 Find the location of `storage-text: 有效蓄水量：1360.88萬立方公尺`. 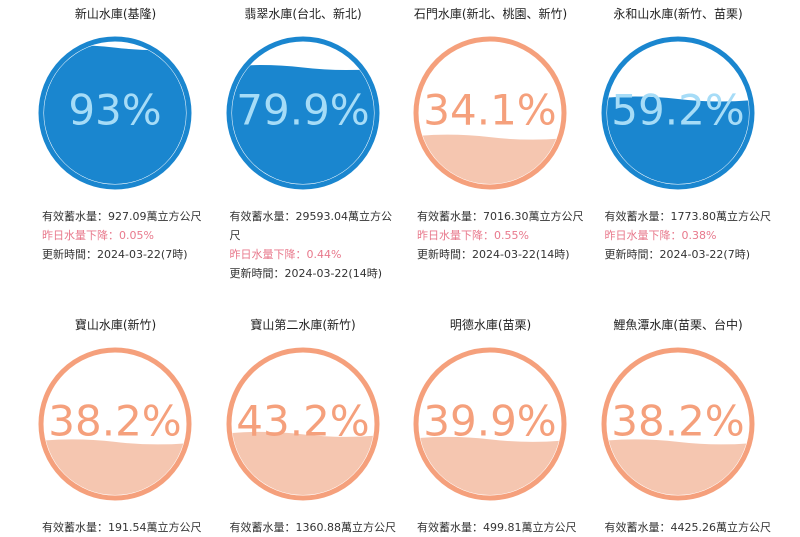

storage-text: 有效蓄水量：1360.88萬立方公尺 is located at coordinates (313, 527).